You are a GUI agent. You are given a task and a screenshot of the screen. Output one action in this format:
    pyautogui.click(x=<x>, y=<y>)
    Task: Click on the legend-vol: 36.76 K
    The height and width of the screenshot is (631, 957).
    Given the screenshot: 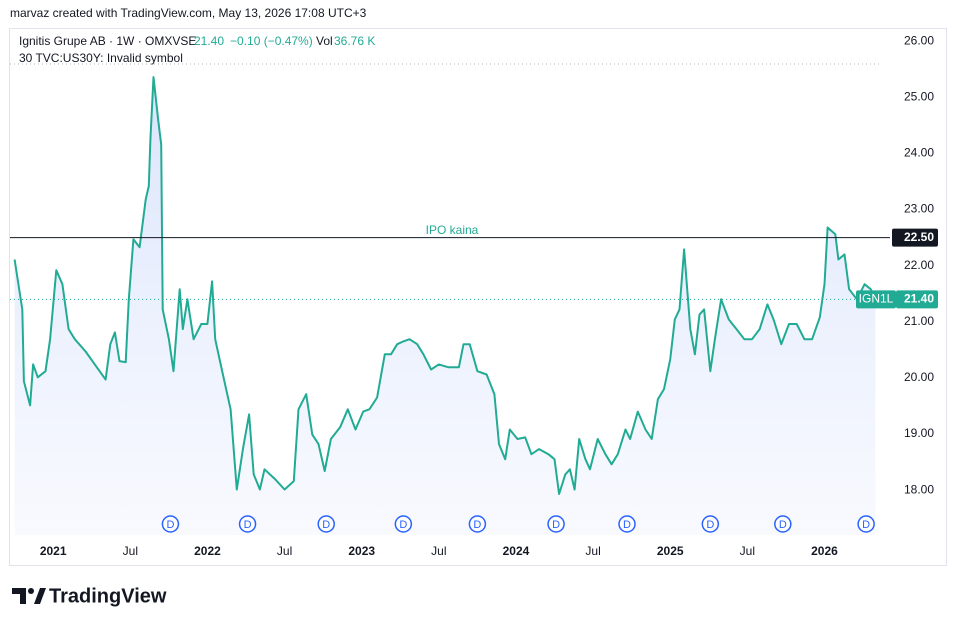 What is the action you would take?
    pyautogui.click(x=354, y=41)
    